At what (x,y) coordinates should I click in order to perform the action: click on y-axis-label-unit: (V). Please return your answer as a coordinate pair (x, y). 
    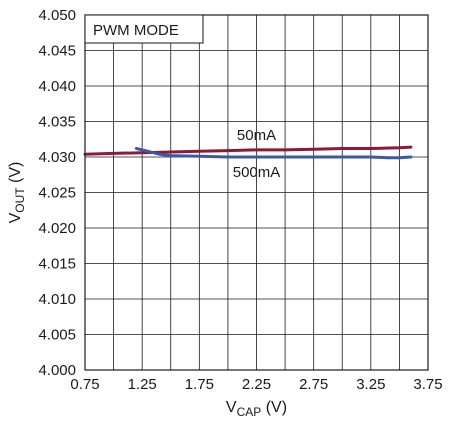
    Looking at the image, I should click on (15, 175).